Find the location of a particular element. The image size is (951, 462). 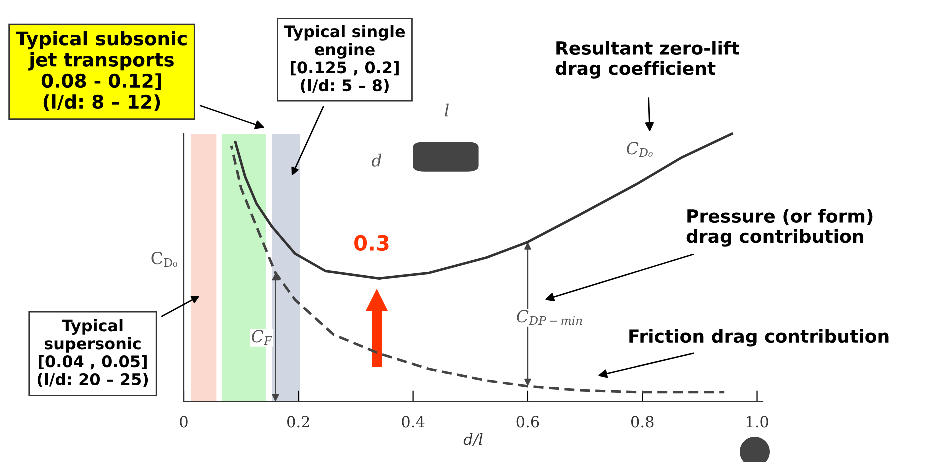

x-tick-label: 0 is located at coordinates (184, 422).